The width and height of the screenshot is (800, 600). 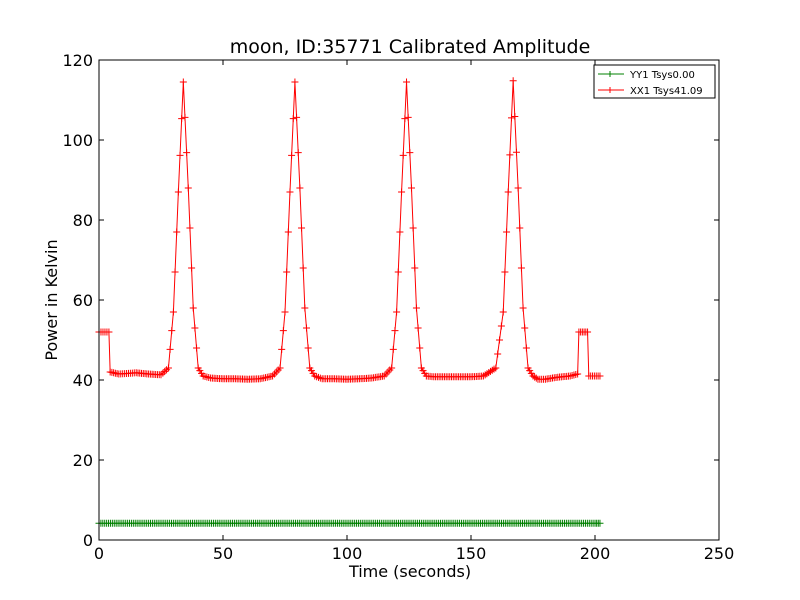 What do you see at coordinates (88, 540) in the screenshot?
I see `y-tick-label: 0` at bounding box center [88, 540].